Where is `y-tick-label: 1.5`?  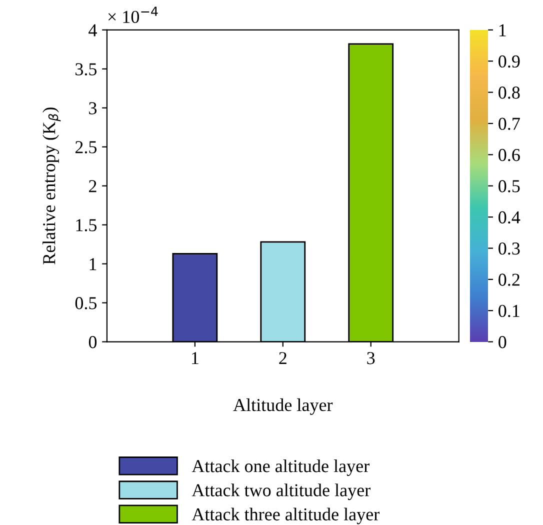
y-tick-label: 1.5 is located at coordinates (86, 225).